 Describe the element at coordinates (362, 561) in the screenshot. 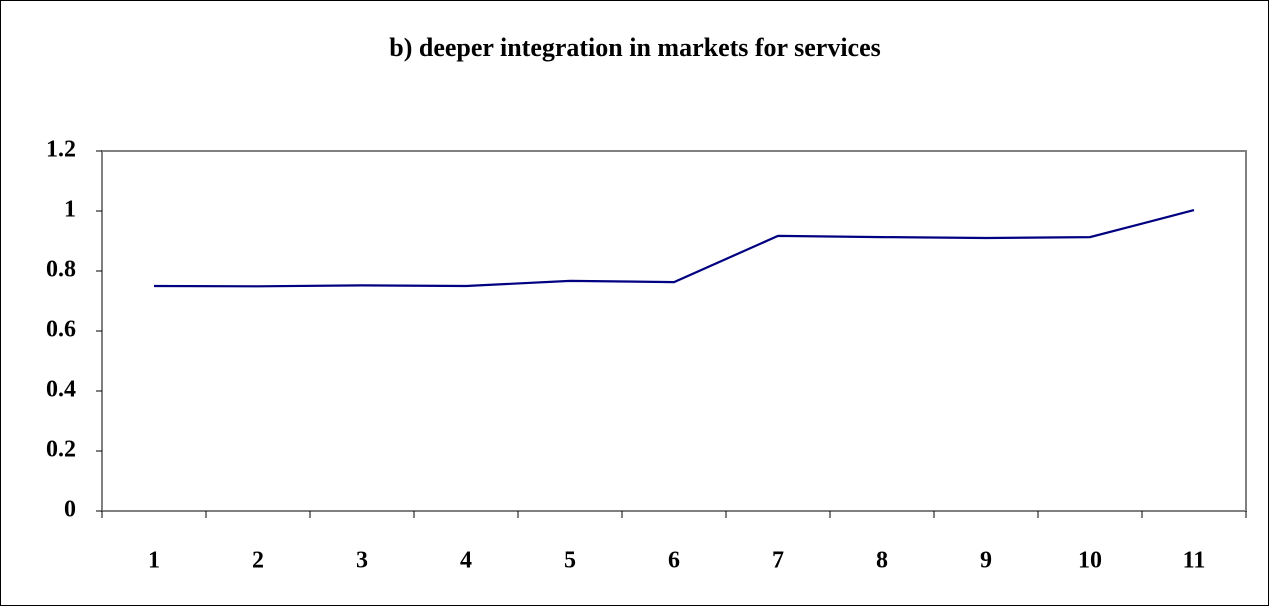

I see `x-tick-label: 3` at that location.